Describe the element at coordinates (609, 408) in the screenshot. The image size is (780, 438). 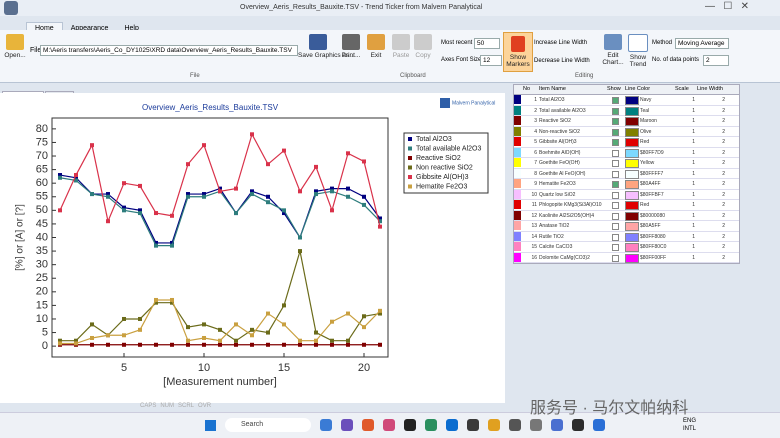
I see `watermark: 服务号 · 马尔文帕纳科` at that location.